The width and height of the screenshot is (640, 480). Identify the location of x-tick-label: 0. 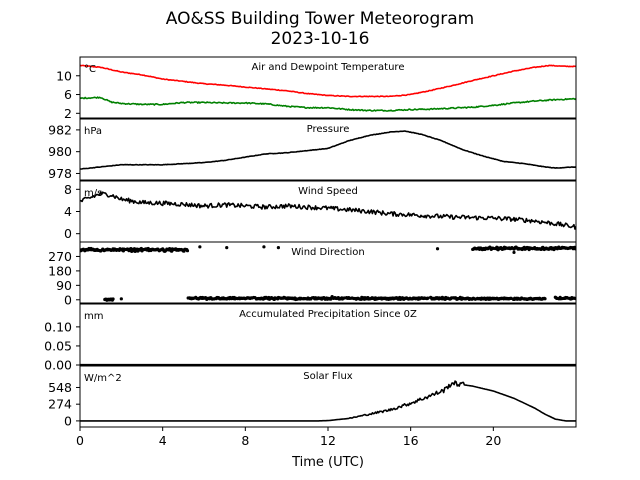
(80, 440).